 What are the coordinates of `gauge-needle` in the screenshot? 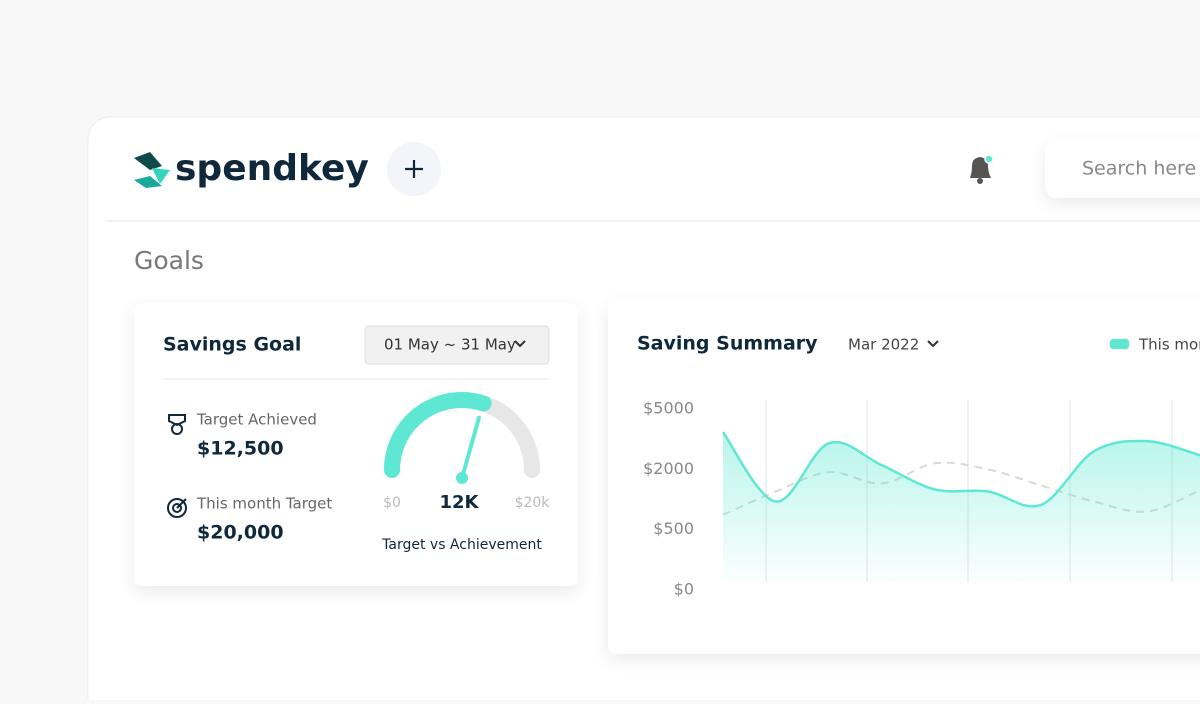 It's located at (470, 447).